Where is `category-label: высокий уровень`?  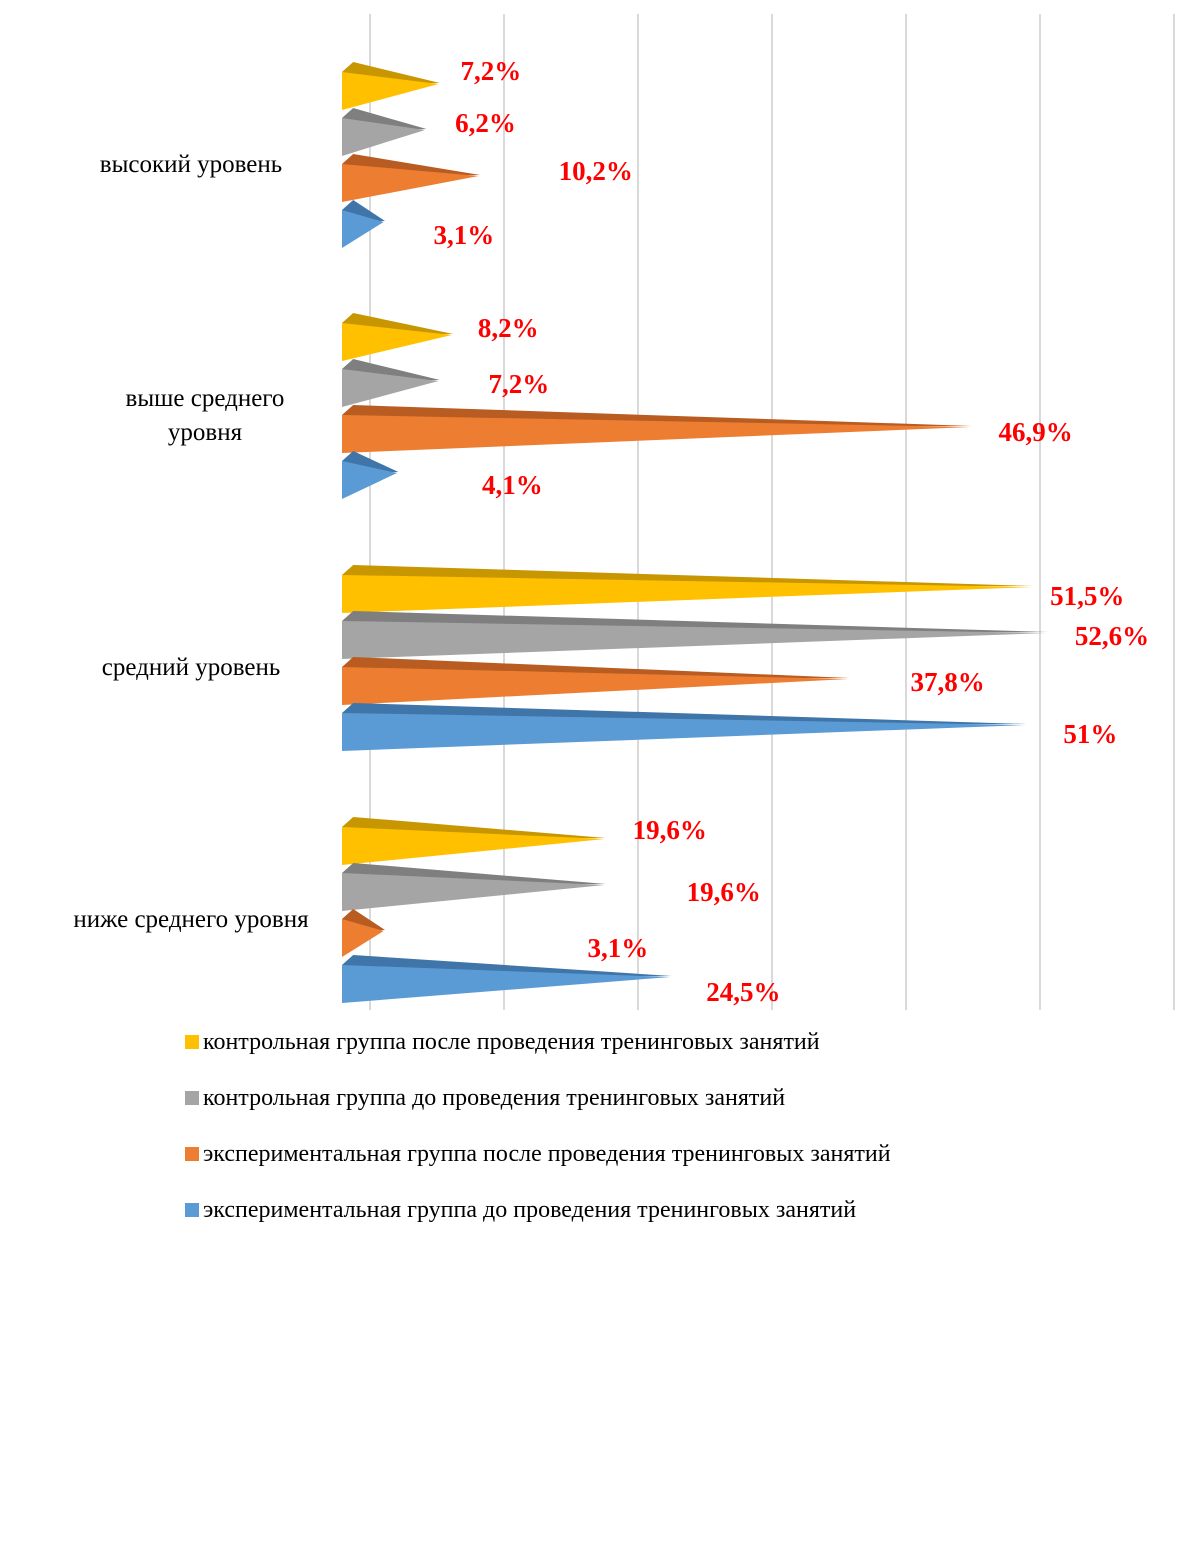 category-label: высокий уровень is located at coordinates (191, 164).